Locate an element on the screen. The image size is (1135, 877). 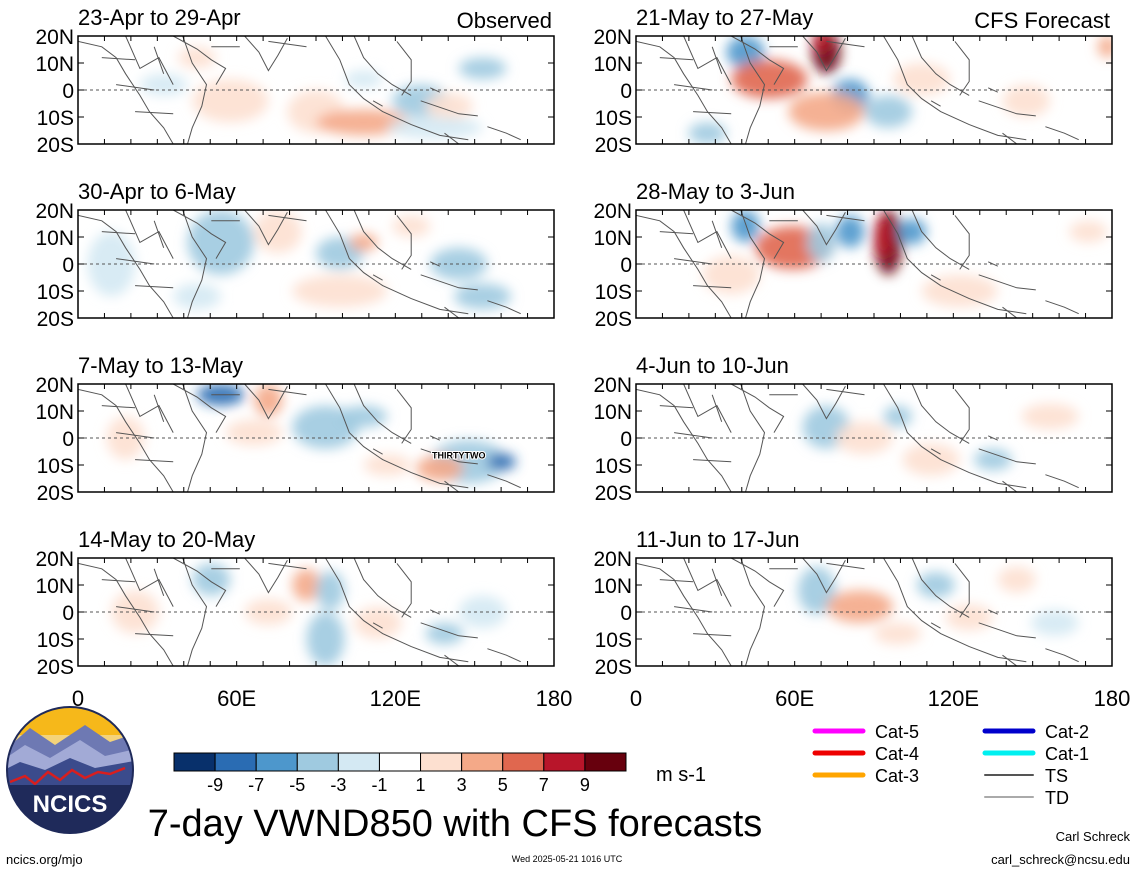
colorbar-tick-label: 7 is located at coordinates (544, 785).